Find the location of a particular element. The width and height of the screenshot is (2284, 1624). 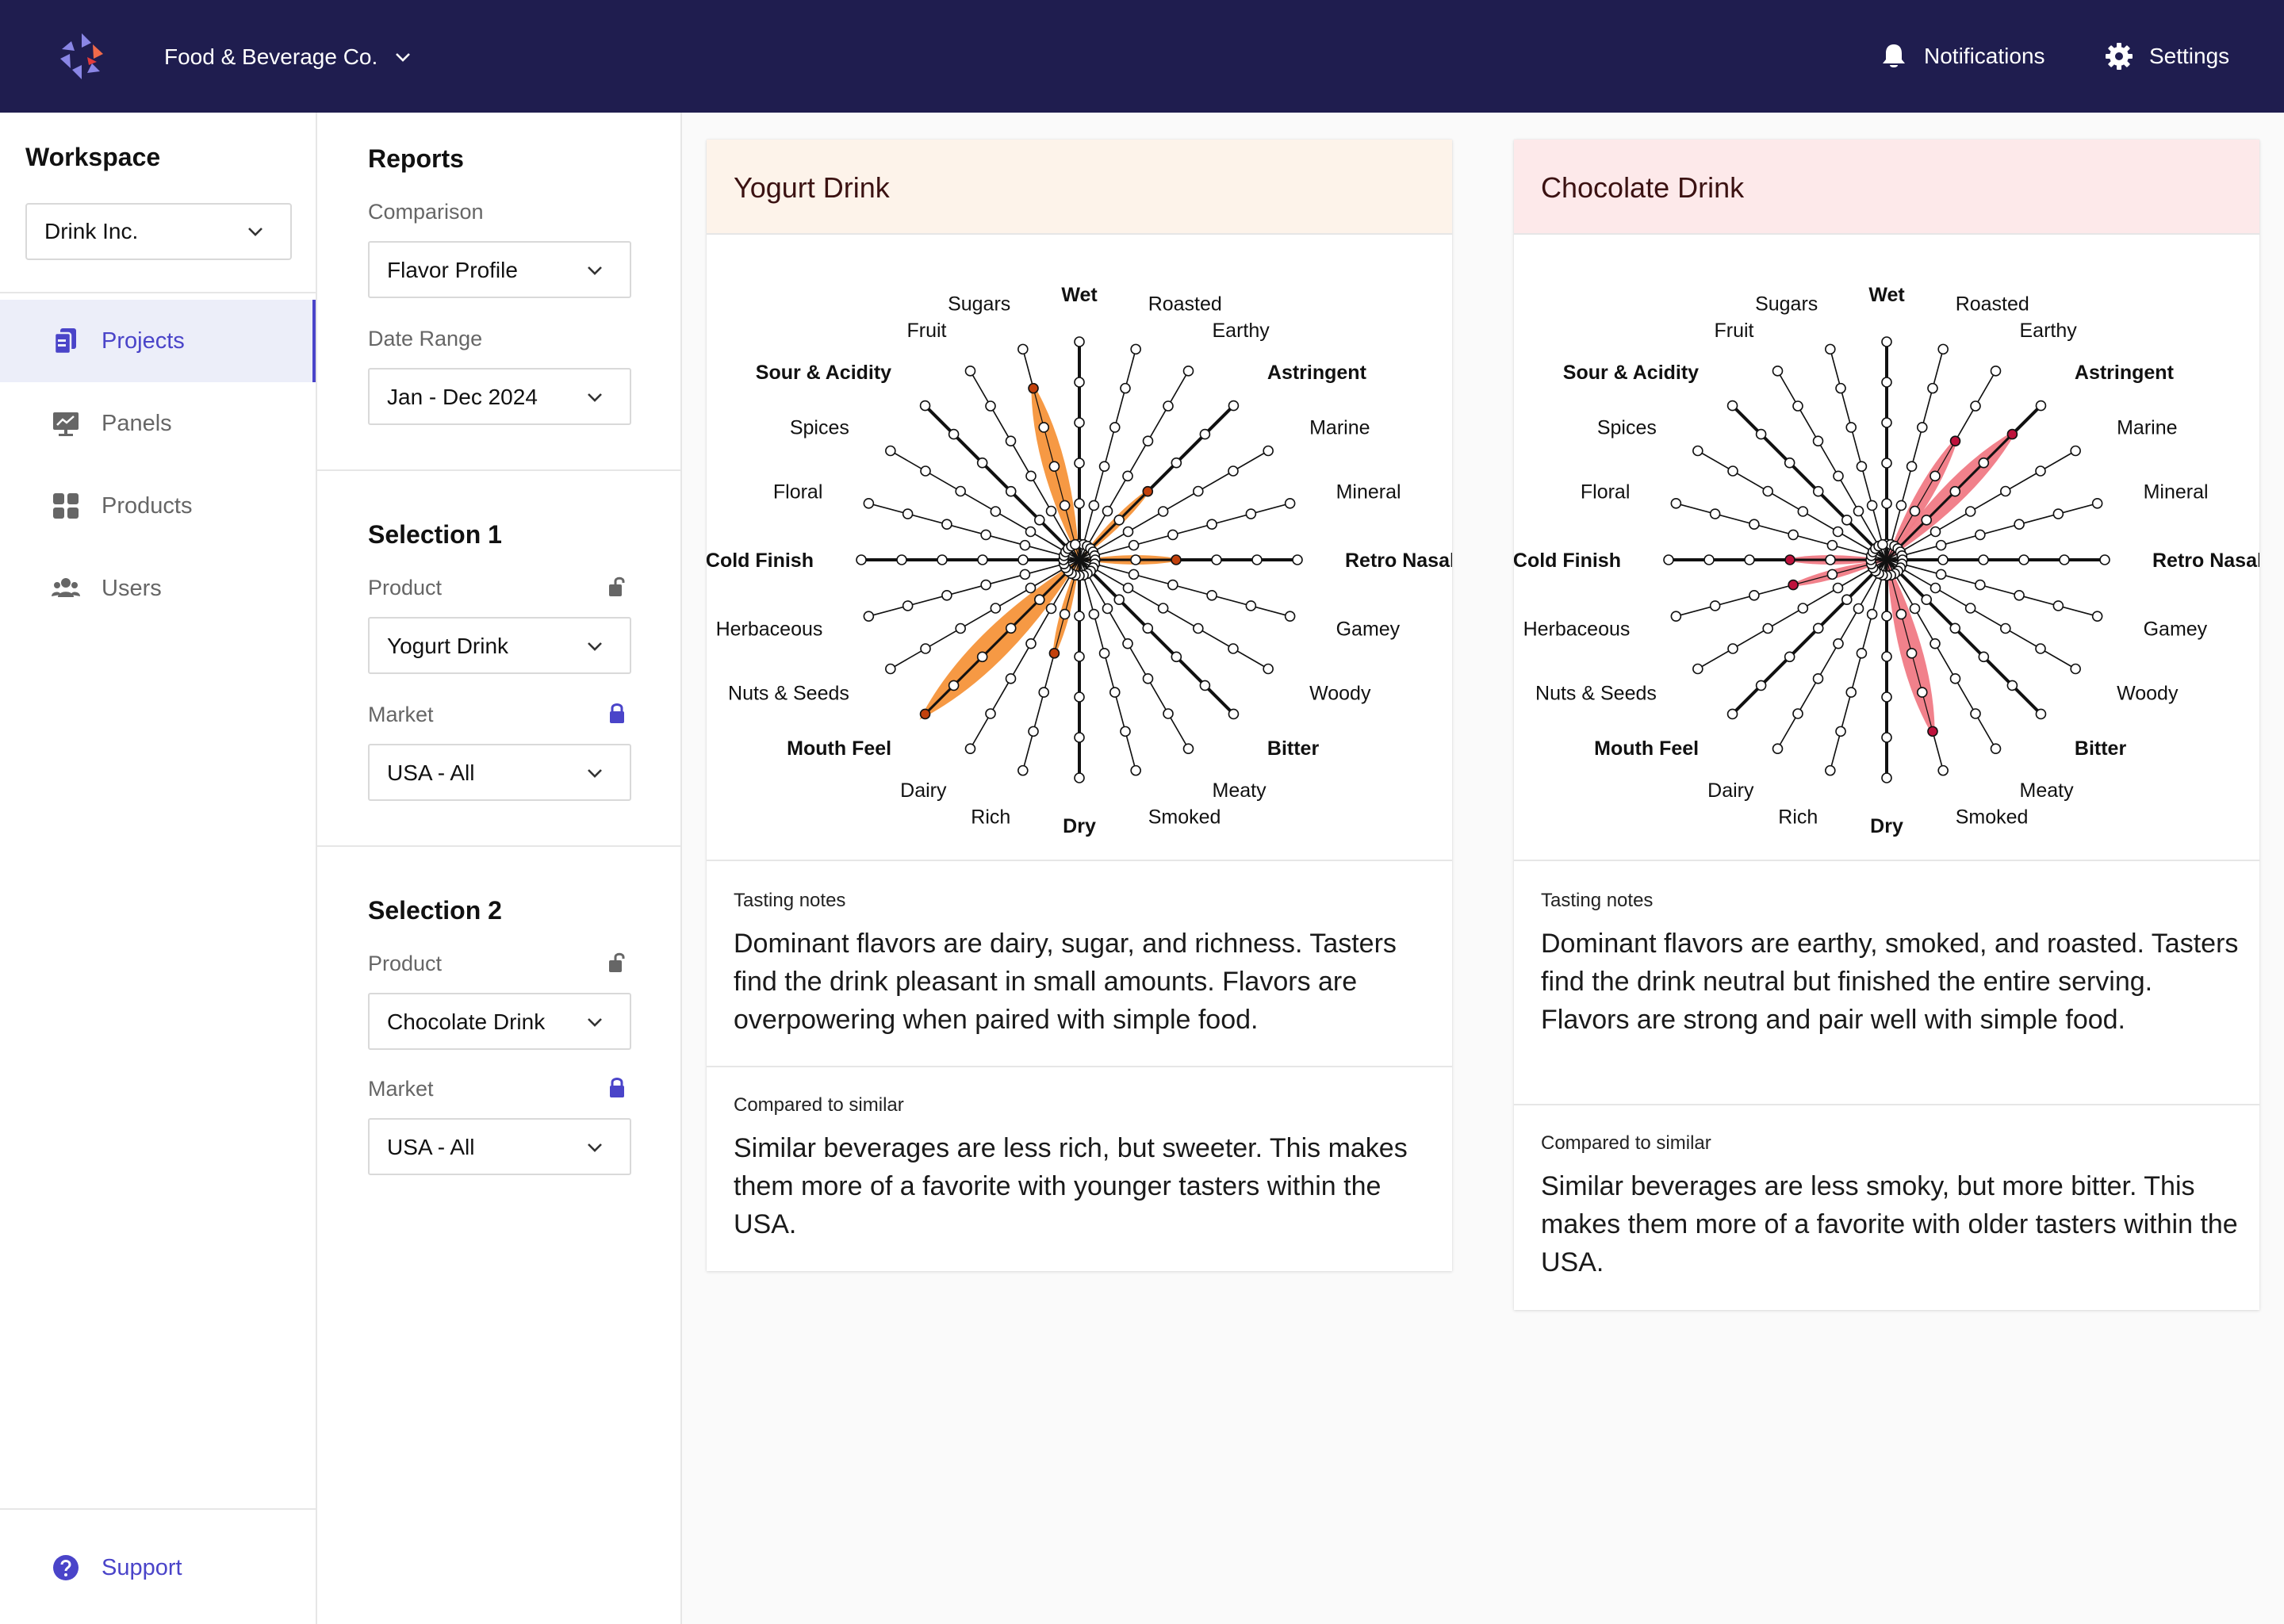

sidebar-item-panels: Panels is located at coordinates (158, 423).